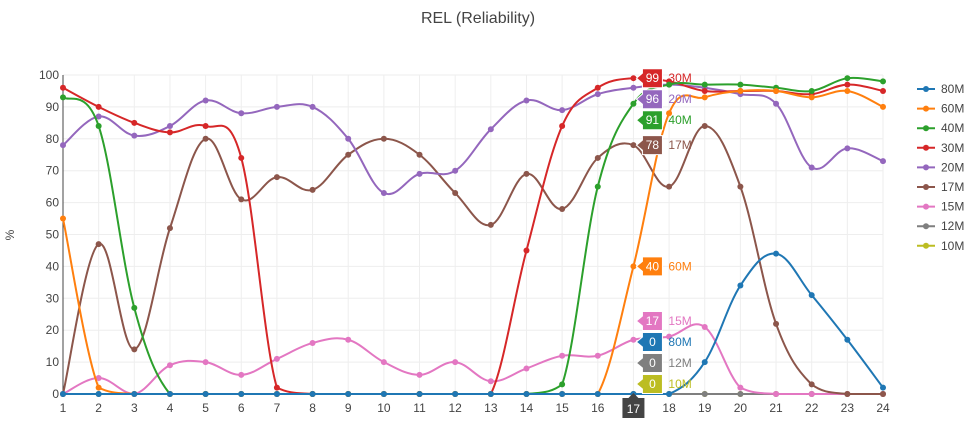  I want to click on legend-item: 60M, so click(940, 109).